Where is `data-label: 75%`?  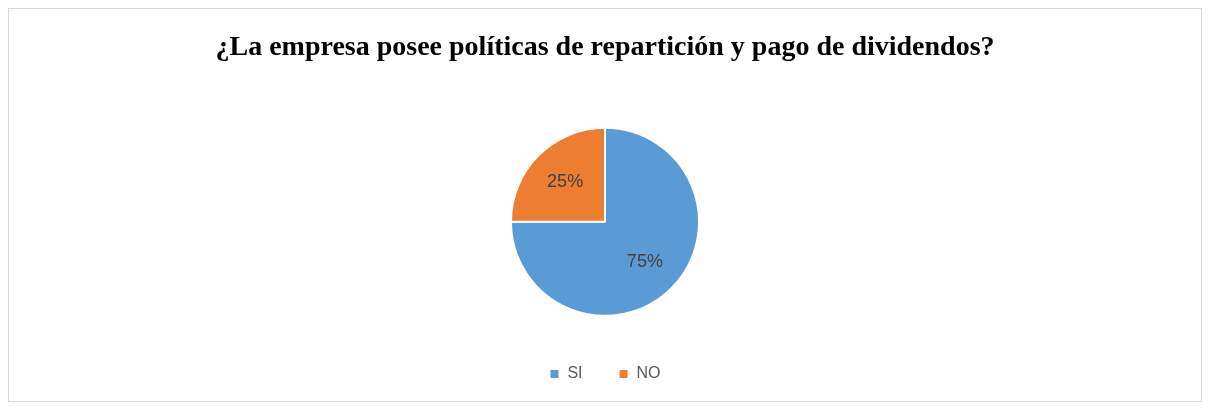
data-label: 75% is located at coordinates (644, 260).